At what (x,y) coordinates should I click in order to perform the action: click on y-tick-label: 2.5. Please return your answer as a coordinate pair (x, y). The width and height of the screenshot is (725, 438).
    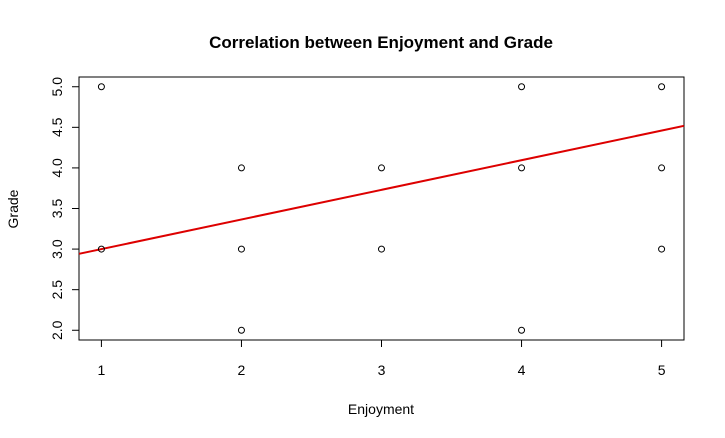
    Looking at the image, I should click on (57, 290).